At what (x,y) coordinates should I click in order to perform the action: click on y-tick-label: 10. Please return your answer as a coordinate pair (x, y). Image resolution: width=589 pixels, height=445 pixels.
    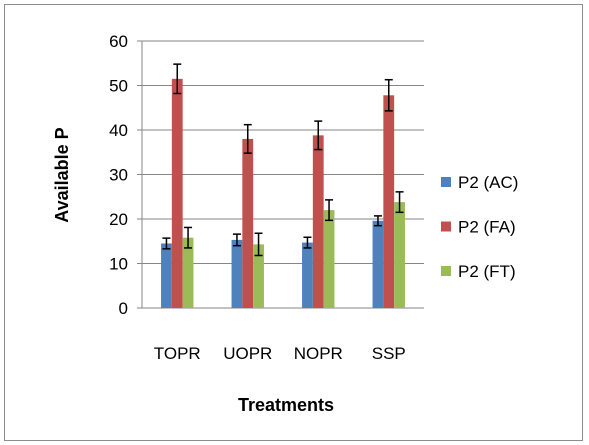
    Looking at the image, I should click on (118, 264).